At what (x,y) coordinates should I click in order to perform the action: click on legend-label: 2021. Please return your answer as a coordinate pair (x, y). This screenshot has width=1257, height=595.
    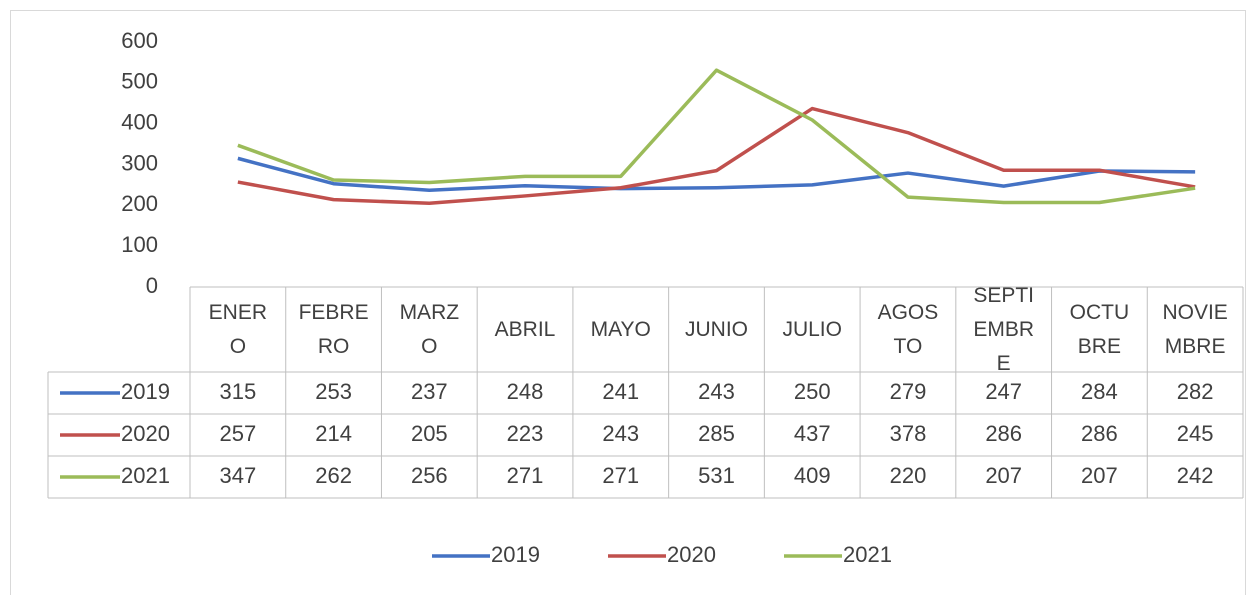
    Looking at the image, I should click on (867, 554).